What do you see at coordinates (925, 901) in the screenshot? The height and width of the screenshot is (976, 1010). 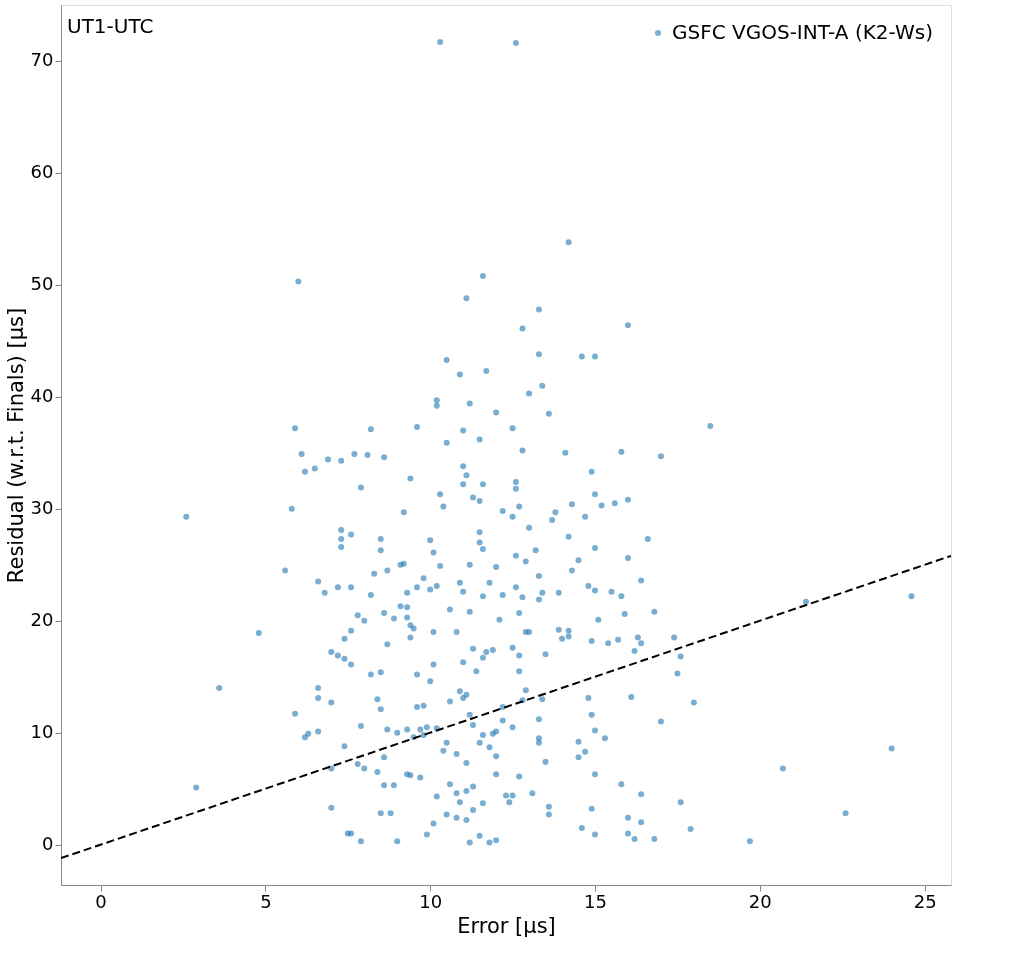 I see `x-tick-label: 25` at bounding box center [925, 901].